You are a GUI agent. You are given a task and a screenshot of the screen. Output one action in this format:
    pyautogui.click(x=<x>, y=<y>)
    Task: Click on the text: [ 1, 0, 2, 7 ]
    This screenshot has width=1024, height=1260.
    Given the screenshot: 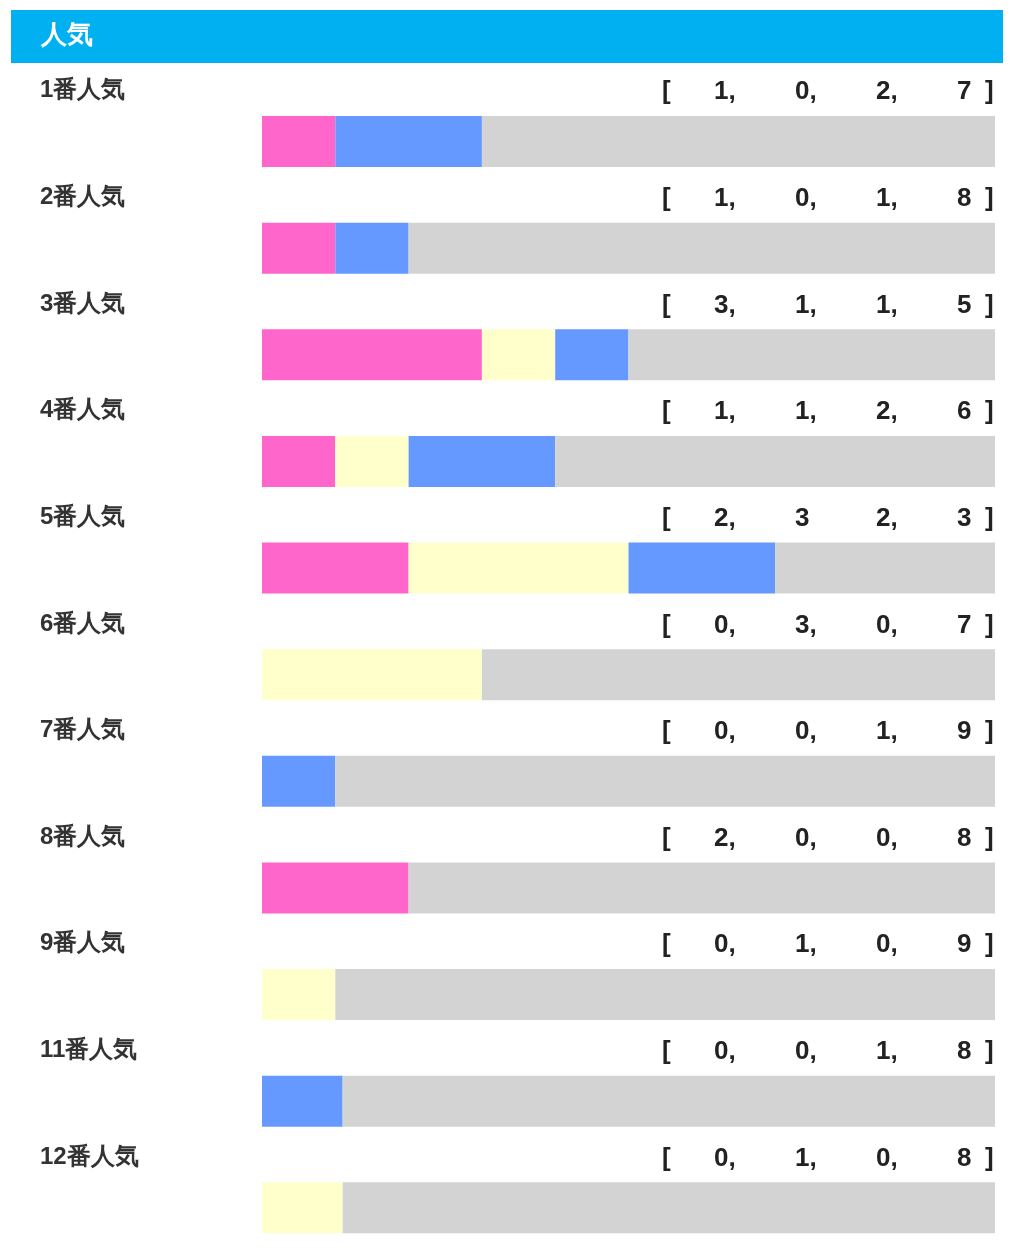 What is the action you would take?
    pyautogui.click(x=828, y=90)
    